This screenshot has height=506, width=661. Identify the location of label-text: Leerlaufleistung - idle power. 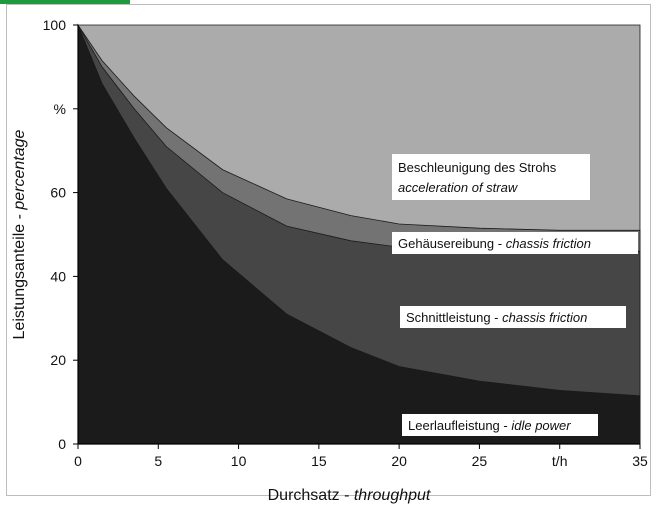
(489, 425).